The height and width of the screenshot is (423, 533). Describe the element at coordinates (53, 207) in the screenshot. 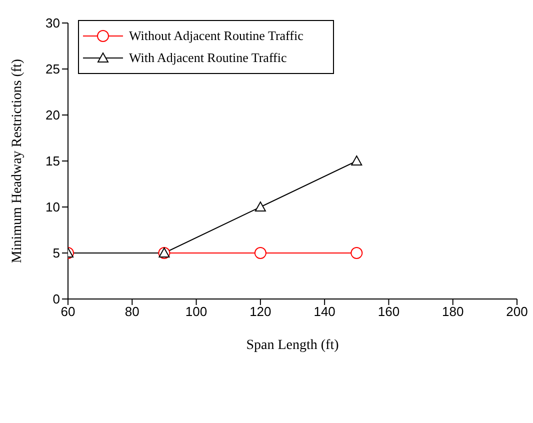

I see `y-tick-label: 10` at that location.